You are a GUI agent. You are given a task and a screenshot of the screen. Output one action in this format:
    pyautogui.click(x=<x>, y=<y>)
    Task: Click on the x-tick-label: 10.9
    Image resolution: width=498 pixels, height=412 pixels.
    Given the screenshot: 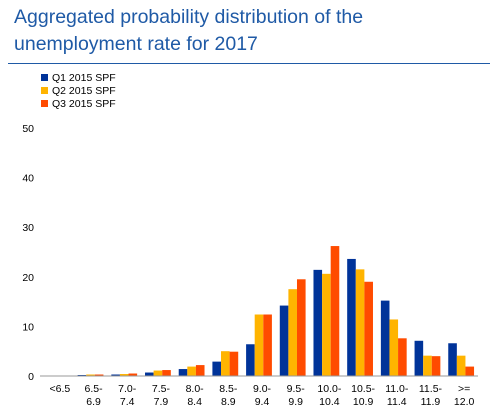 What is the action you would take?
    pyautogui.click(x=363, y=402)
    